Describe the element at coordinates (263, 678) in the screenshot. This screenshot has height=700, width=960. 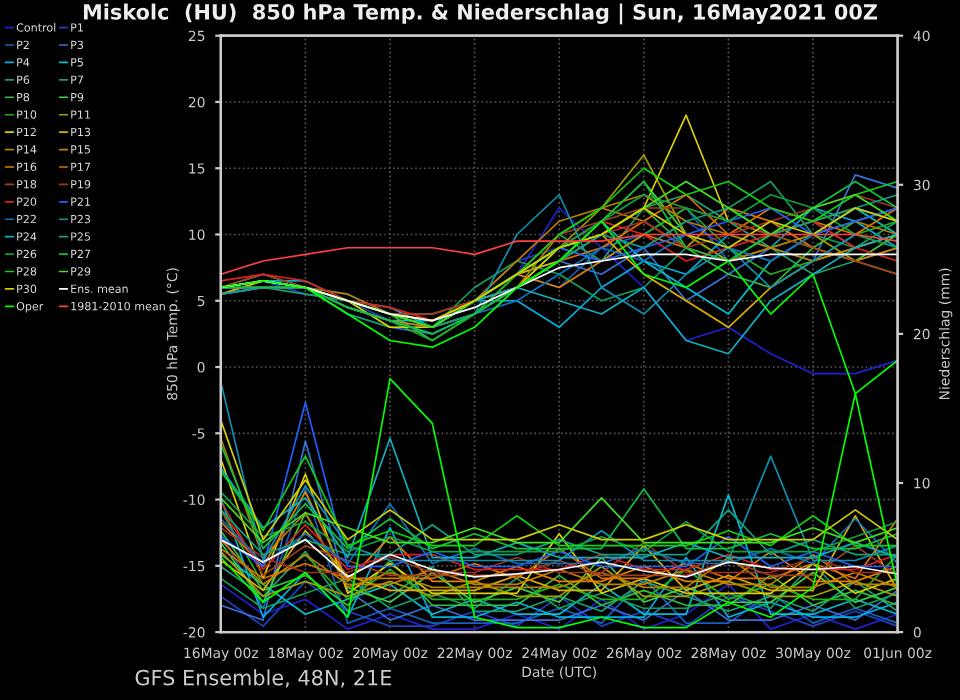
I see `text: GFS Ensemble, 48N, 21E` at that location.